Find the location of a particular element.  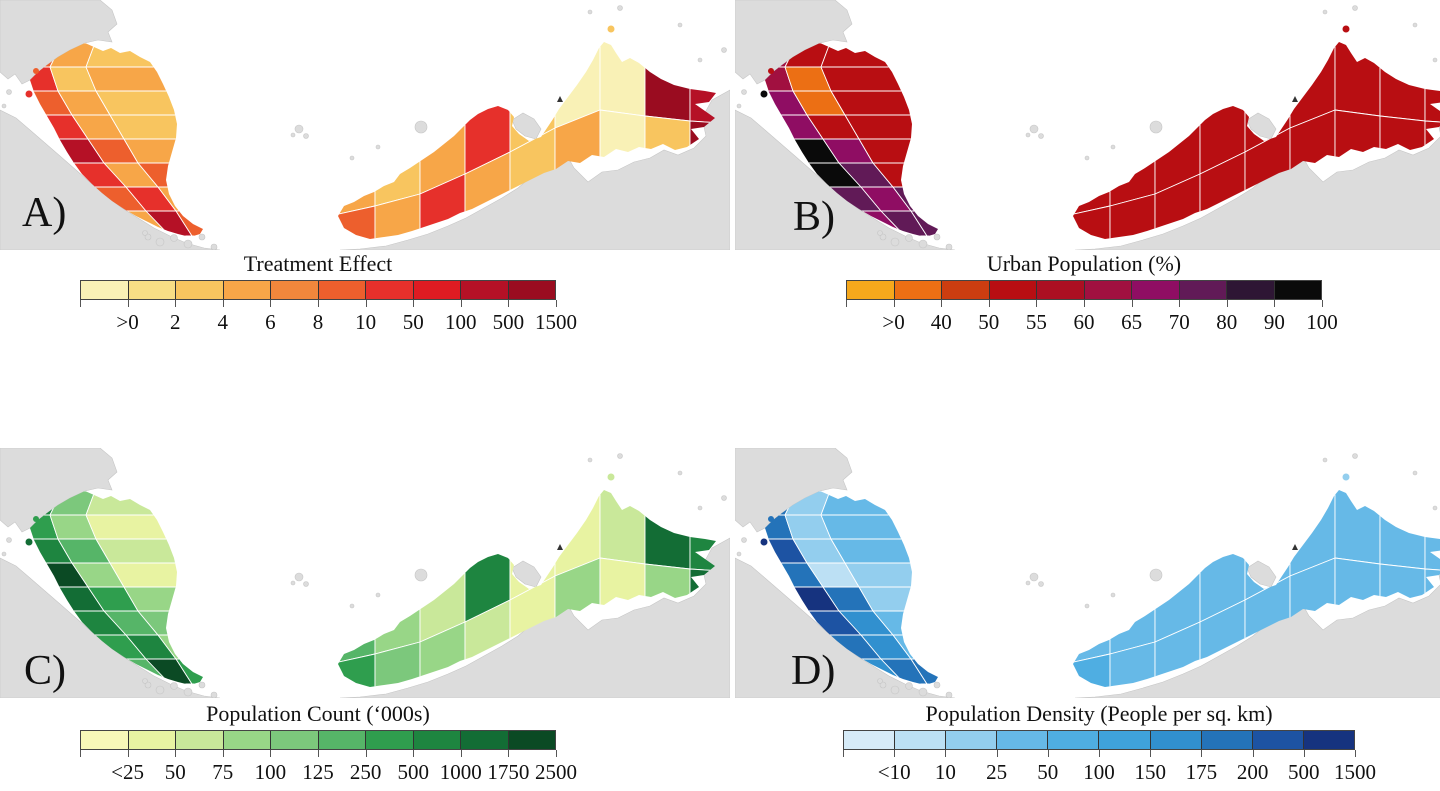

colorbar-tick-label: 6 is located at coordinates (270, 322).